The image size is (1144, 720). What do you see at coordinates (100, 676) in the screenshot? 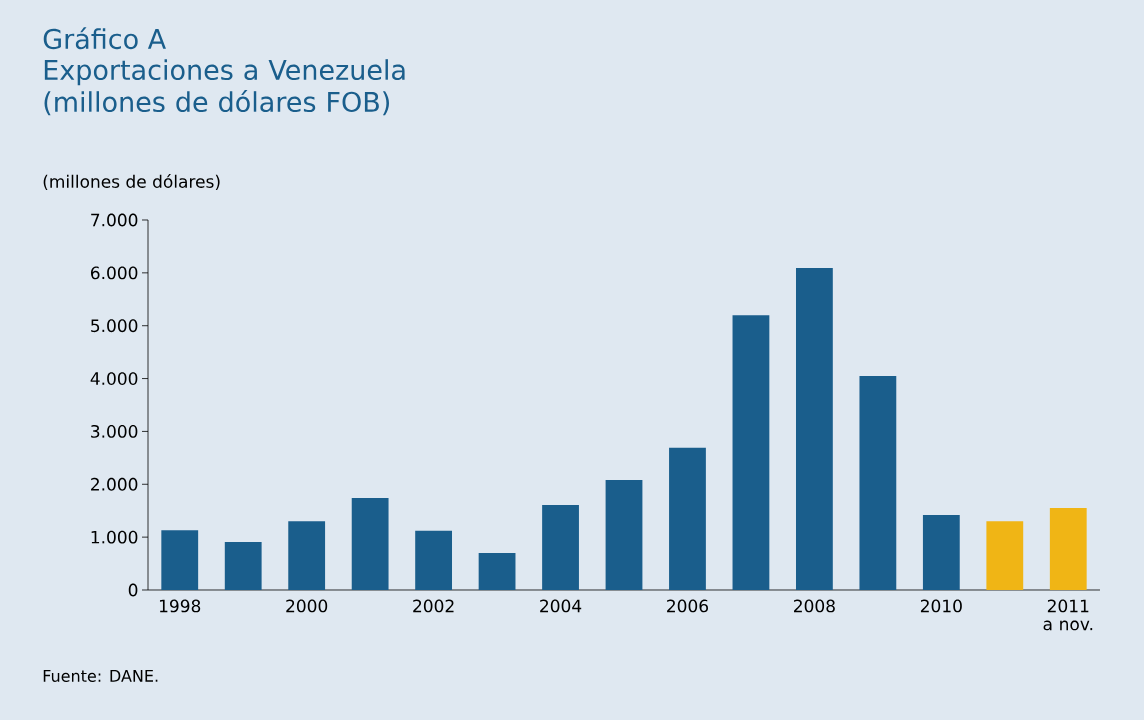
I see `source-note: Fuente: DANE.` at bounding box center [100, 676].